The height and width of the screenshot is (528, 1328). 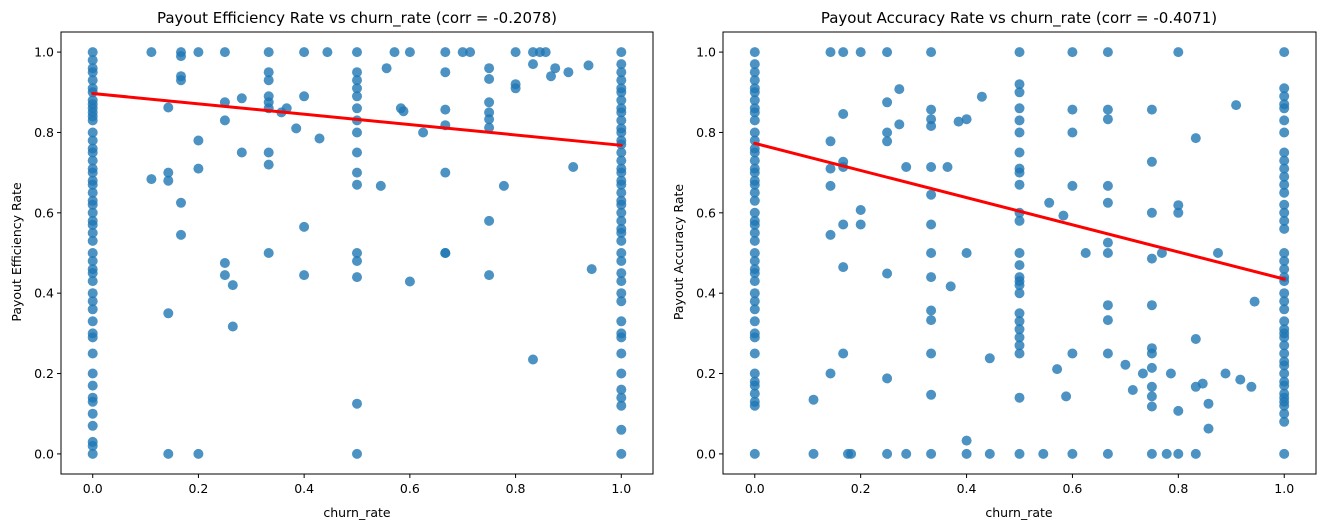 What do you see at coordinates (304, 488) in the screenshot?
I see `x-tick-label: 0.4` at bounding box center [304, 488].